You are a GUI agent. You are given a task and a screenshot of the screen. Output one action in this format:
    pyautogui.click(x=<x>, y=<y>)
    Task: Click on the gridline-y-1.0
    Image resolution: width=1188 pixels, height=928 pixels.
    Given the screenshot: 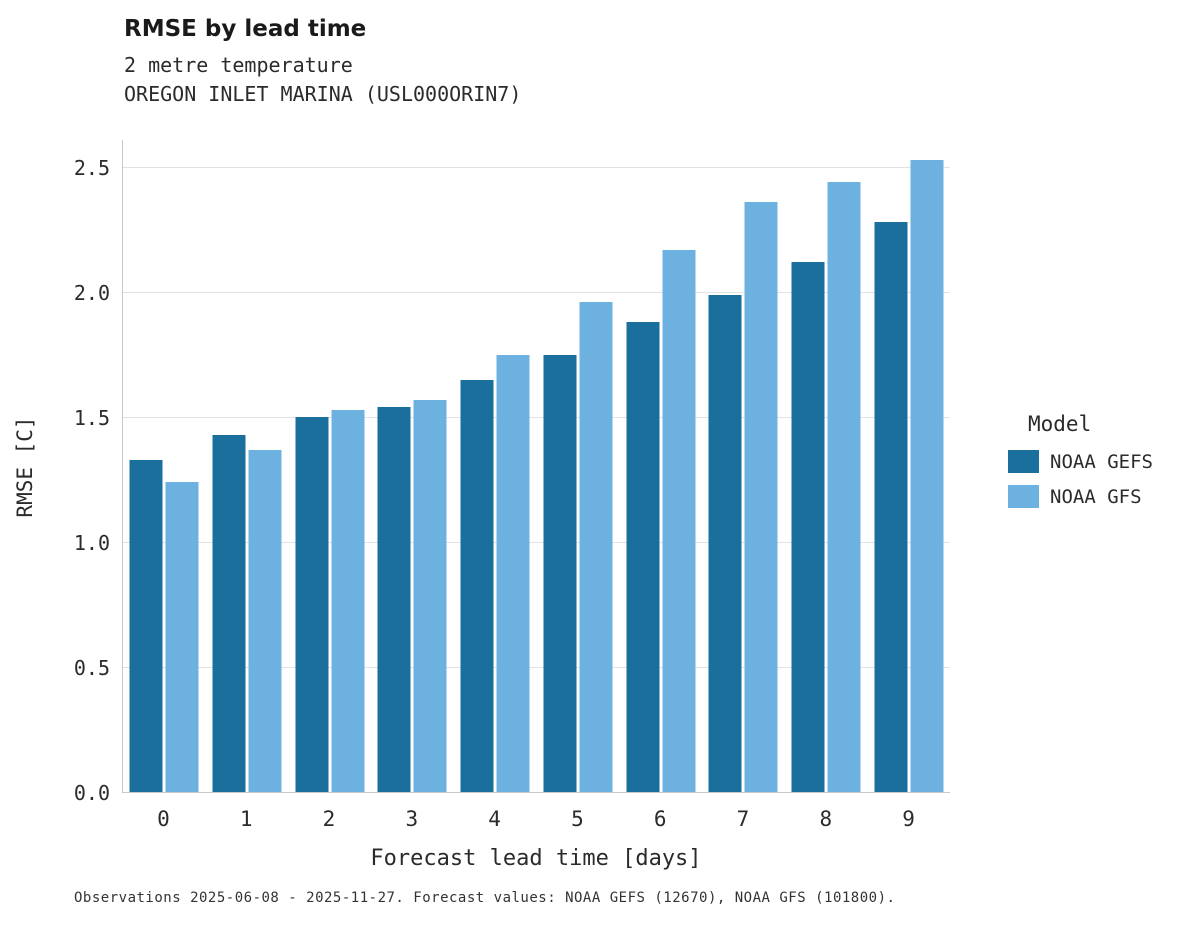 What is the action you would take?
    pyautogui.click(x=536, y=542)
    